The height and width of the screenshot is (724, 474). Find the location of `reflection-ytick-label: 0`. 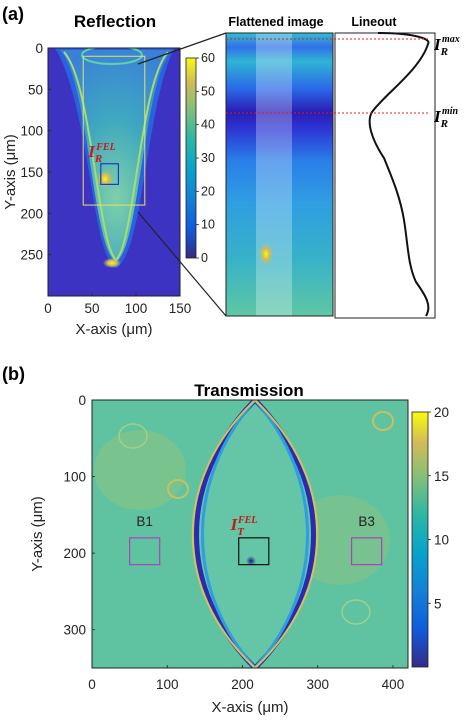

reflection-ytick-label: 0 is located at coordinates (39, 48).